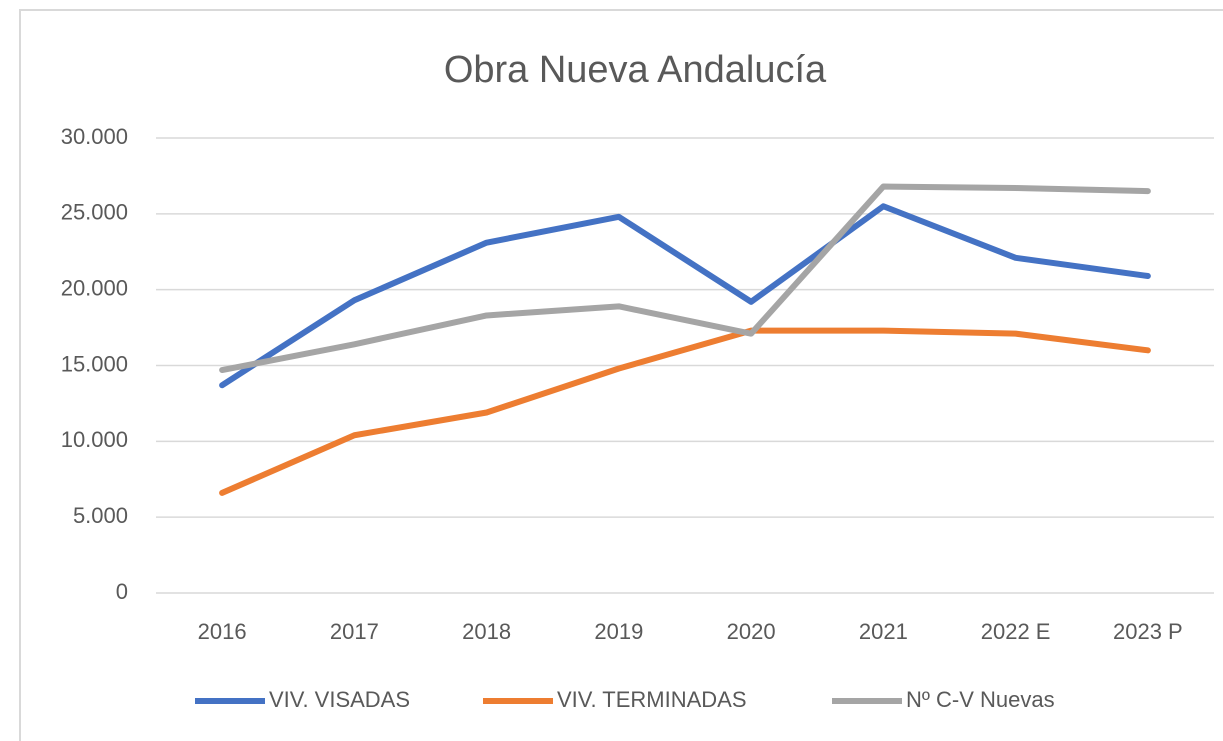 This screenshot has height=741, width=1223. What do you see at coordinates (94, 287) in the screenshot?
I see `y-tick-label: 20.000` at bounding box center [94, 287].